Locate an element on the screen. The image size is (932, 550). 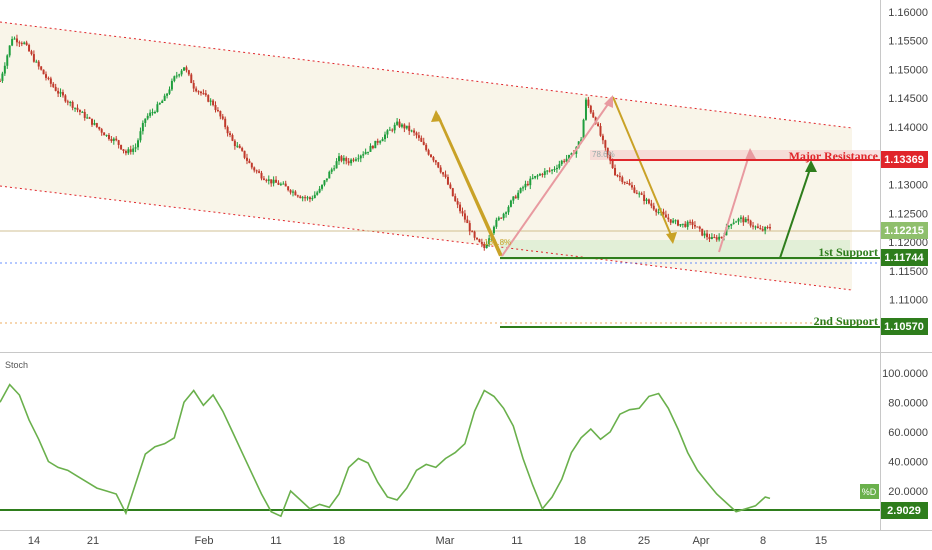
time-tick-labels: 14 21 Feb 11 18 Mar 11 18 25 Apr 8 15 is located at coordinates (427, 541).